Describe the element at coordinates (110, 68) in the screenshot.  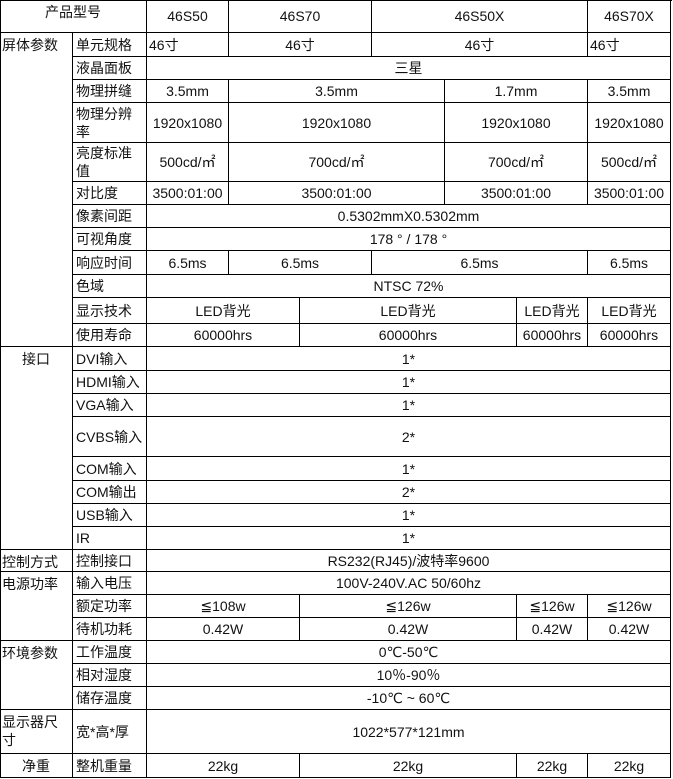
I see `row-label: 液晶面板` at that location.